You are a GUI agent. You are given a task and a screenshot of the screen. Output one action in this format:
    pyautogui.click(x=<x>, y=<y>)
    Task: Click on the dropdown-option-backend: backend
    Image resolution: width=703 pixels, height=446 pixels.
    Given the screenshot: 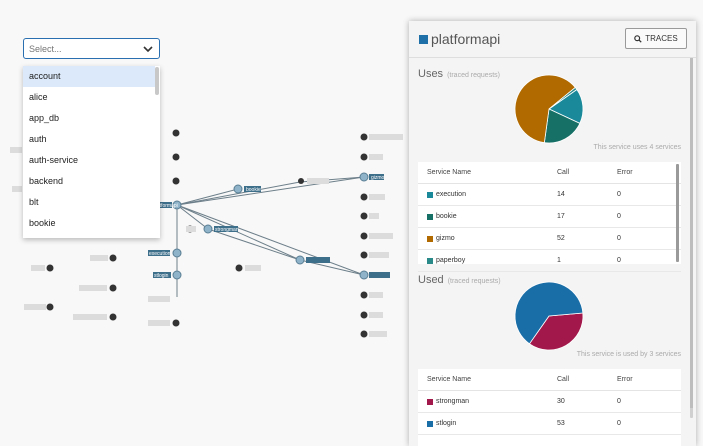 What is the action you would take?
    pyautogui.click(x=46, y=181)
    